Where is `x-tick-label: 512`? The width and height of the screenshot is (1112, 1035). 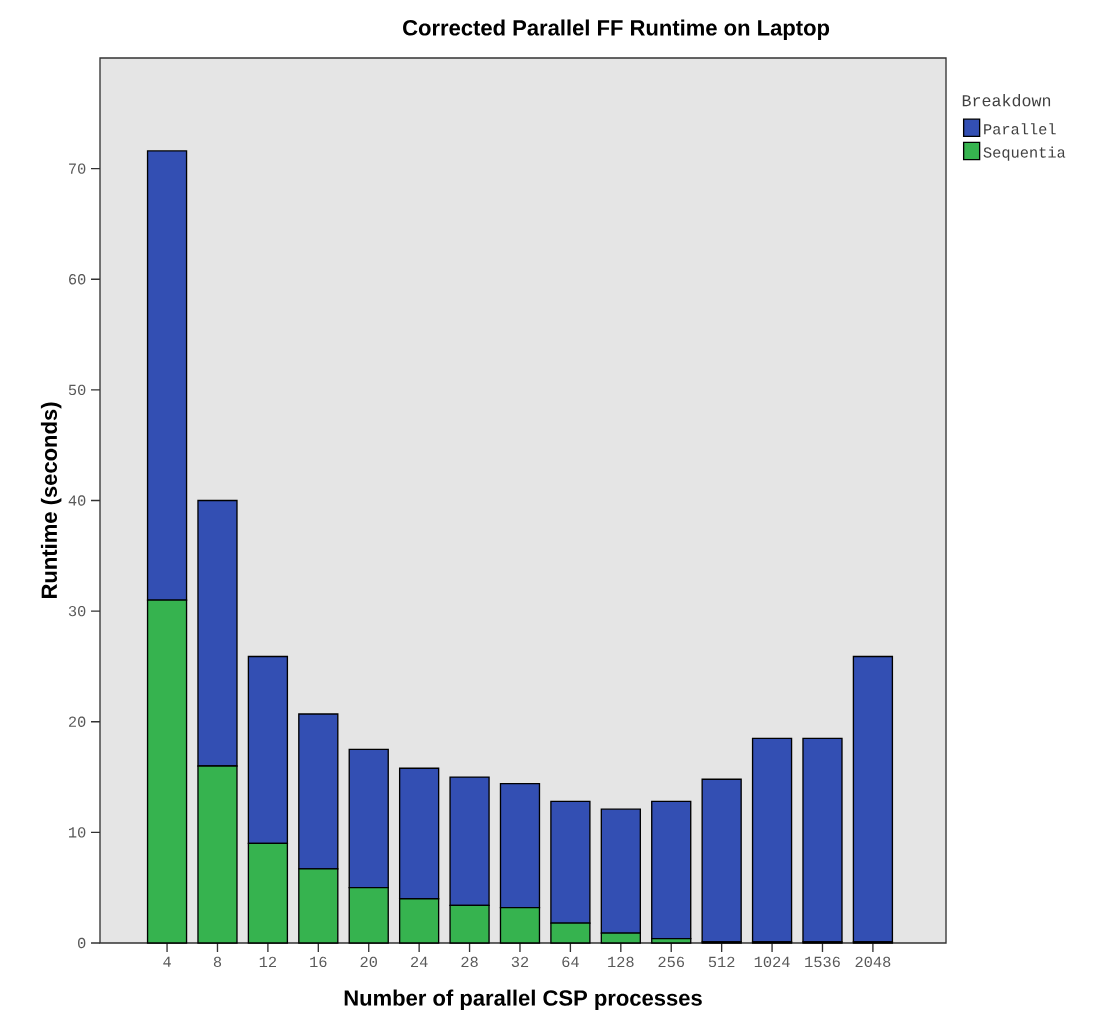
x-tick-label: 512 is located at coordinates (721, 962).